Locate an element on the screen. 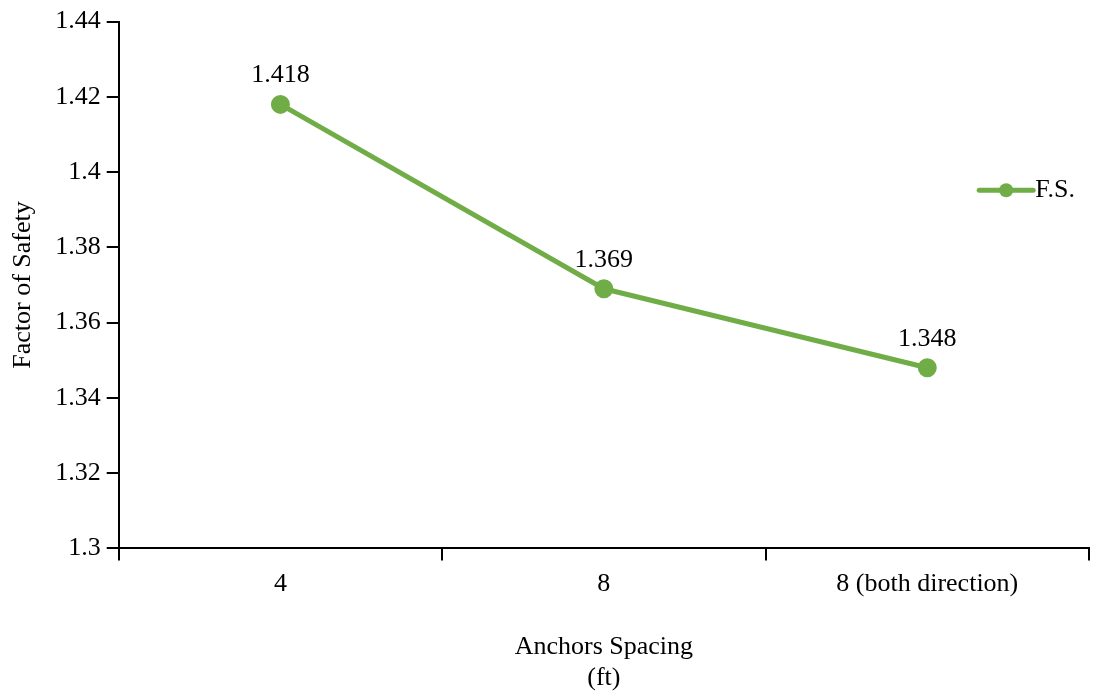 The height and width of the screenshot is (698, 1101). legend-label: F.S. is located at coordinates (1055, 188).